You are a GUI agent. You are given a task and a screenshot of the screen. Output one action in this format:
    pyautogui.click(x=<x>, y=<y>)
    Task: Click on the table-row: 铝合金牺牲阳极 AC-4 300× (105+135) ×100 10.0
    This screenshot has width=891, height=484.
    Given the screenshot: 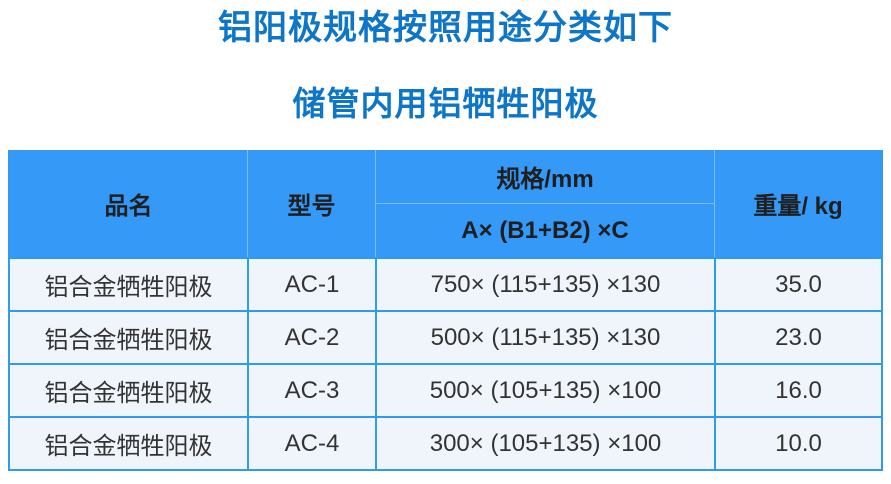 What is the action you would take?
    pyautogui.click(x=445, y=442)
    